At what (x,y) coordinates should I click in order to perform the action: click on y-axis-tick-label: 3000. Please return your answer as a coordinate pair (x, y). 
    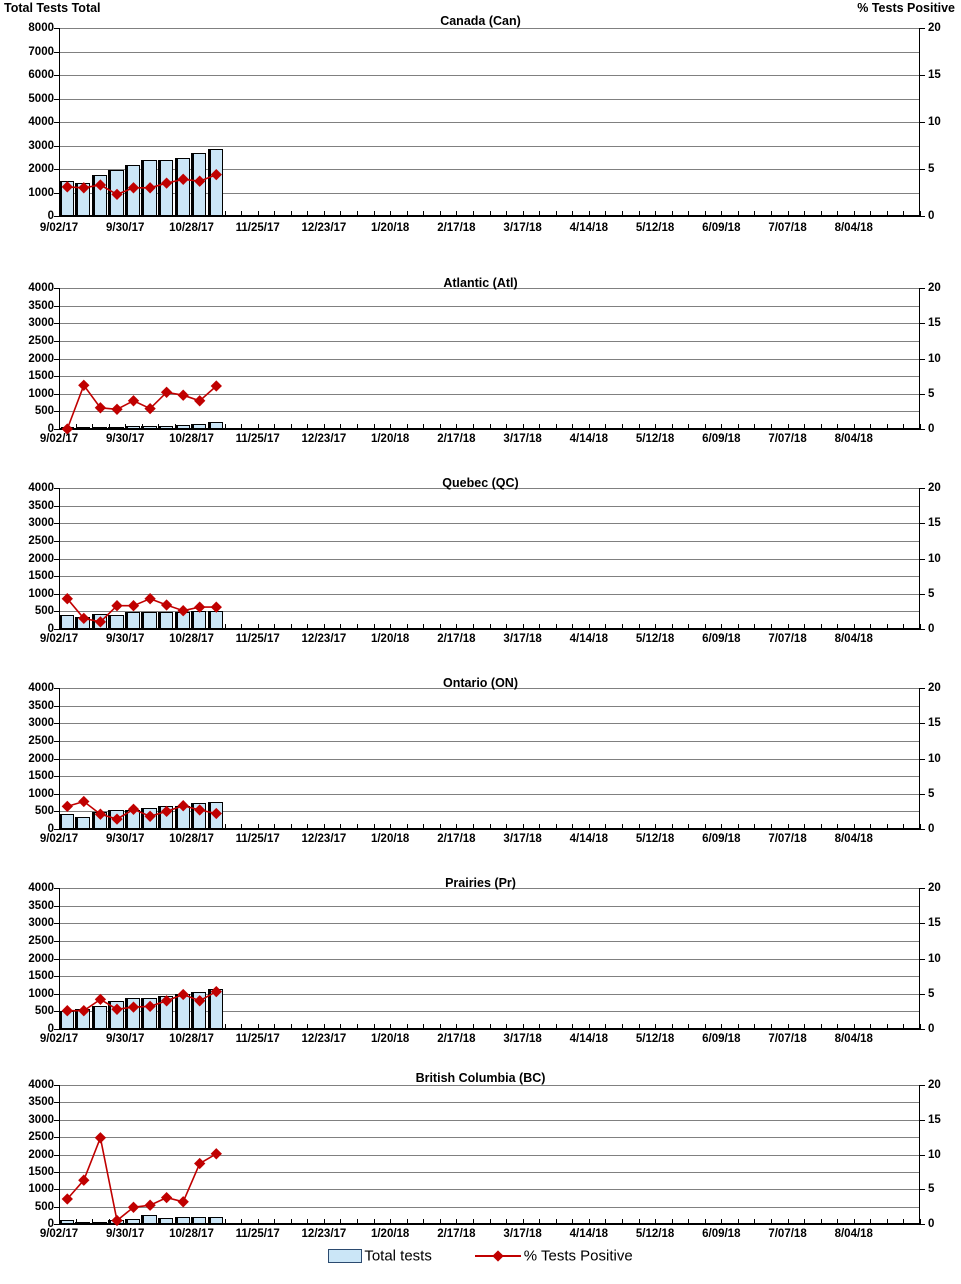
    Looking at the image, I should click on (41, 145).